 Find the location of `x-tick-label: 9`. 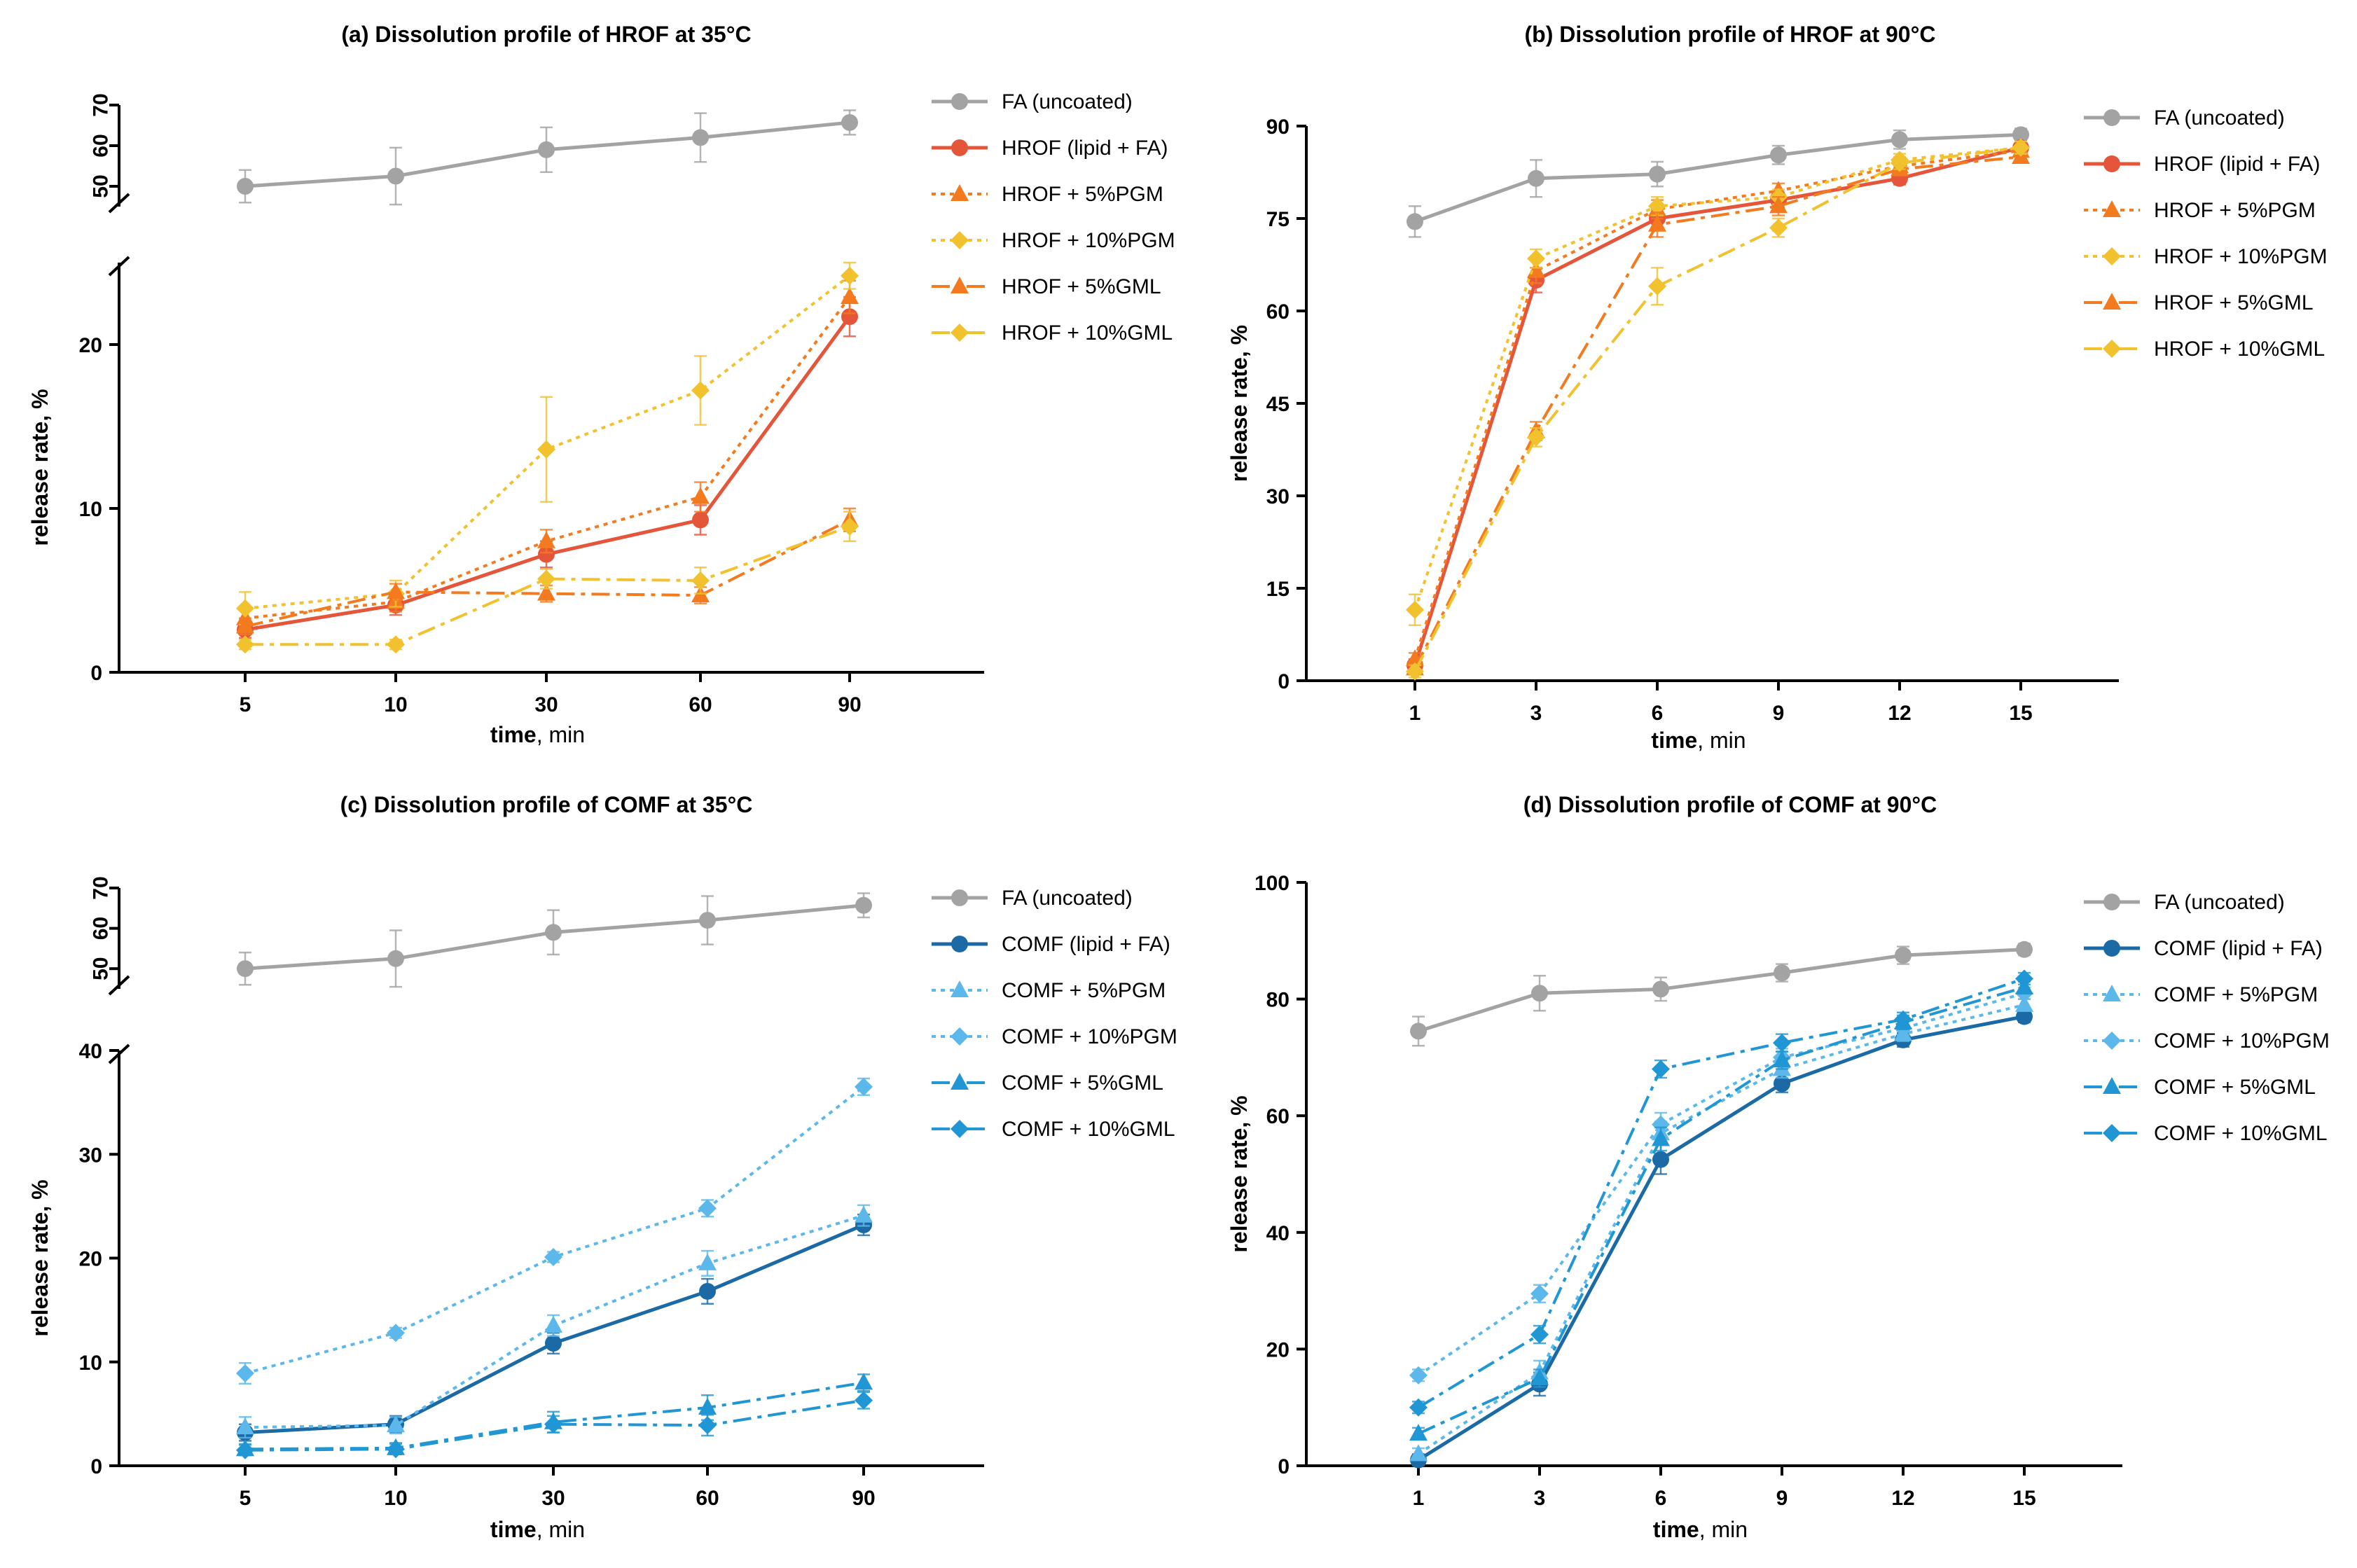

x-tick-label: 9 is located at coordinates (1779, 713).